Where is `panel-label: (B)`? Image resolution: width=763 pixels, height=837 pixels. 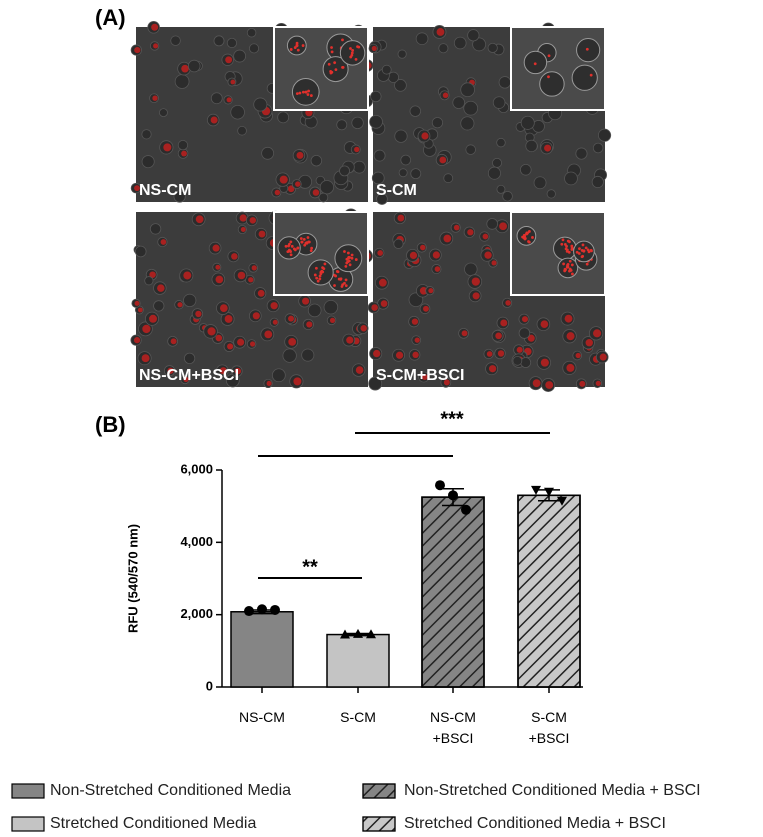 panel-label: (B) is located at coordinates (110, 424).